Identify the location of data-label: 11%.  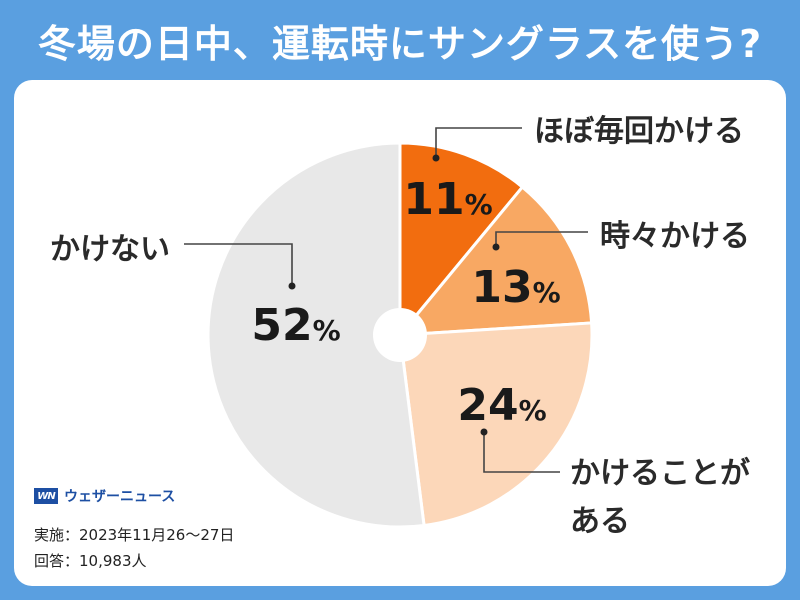
(447, 199).